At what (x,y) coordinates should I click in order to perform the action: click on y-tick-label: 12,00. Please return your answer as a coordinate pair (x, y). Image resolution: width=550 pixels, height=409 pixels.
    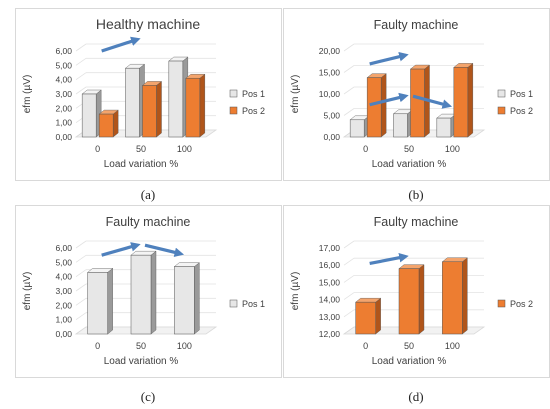
    Looking at the image, I should click on (330, 334).